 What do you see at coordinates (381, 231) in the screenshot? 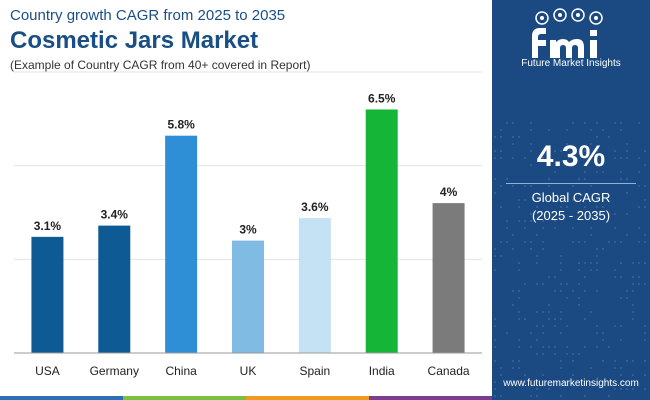
I see `bar-india` at bounding box center [381, 231].